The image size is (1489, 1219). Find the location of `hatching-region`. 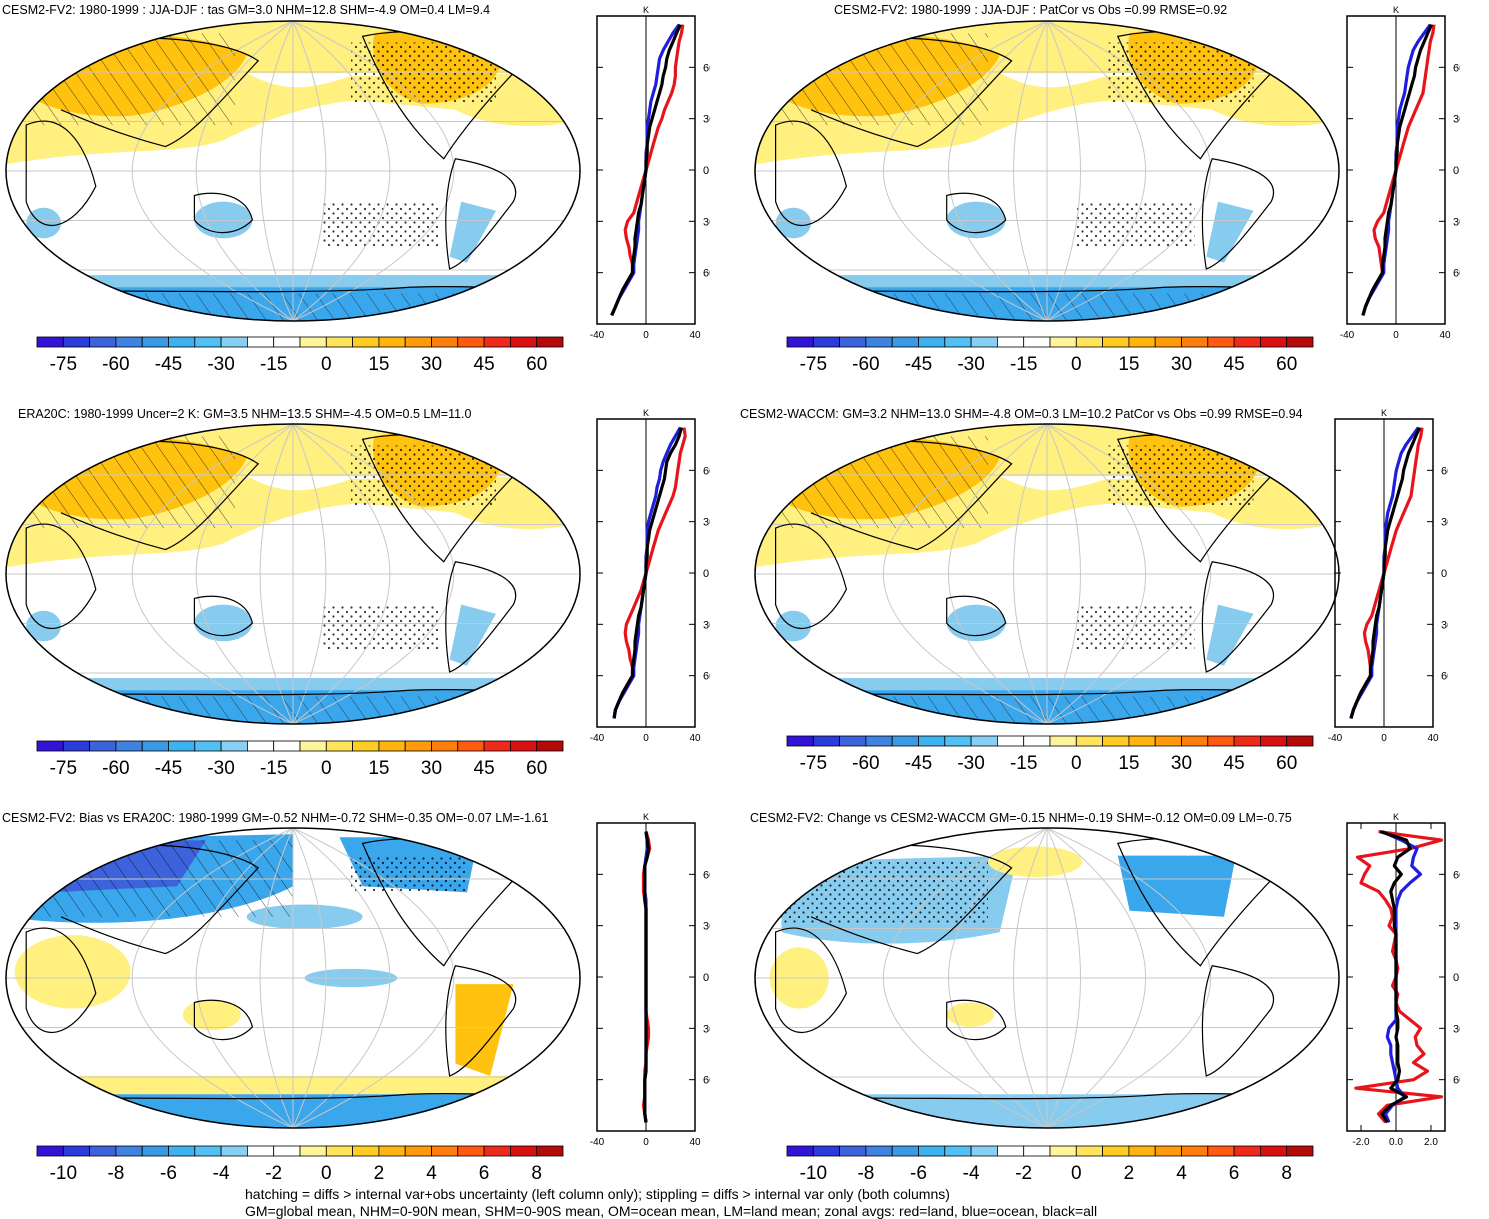

hatching-region is located at coordinates (884, 79).